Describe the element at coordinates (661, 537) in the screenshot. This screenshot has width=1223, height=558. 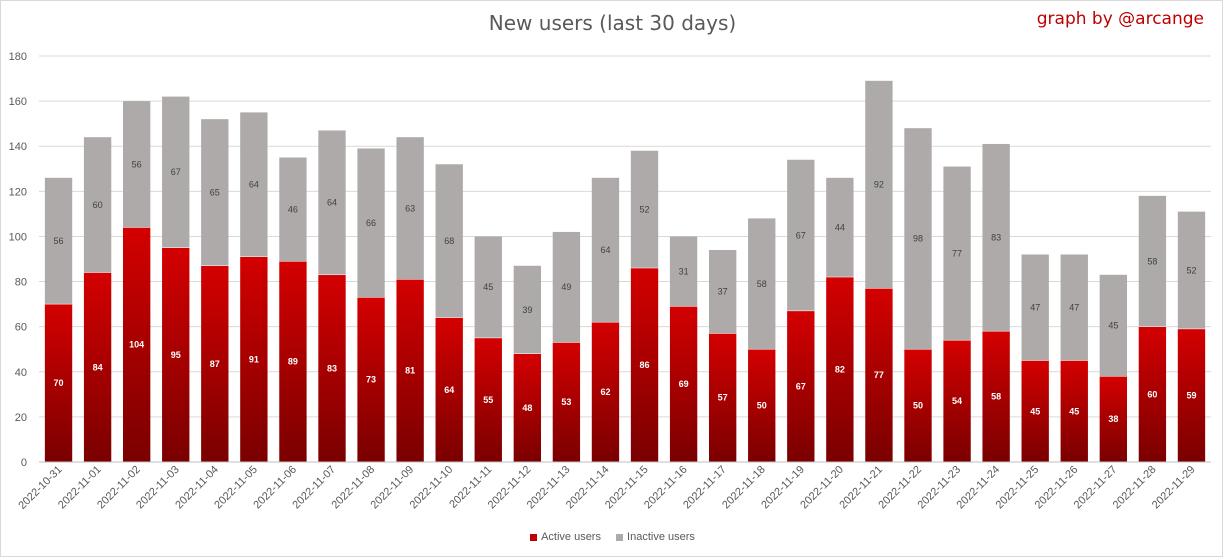
I see `legend-label-inactive: Inactive users` at that location.